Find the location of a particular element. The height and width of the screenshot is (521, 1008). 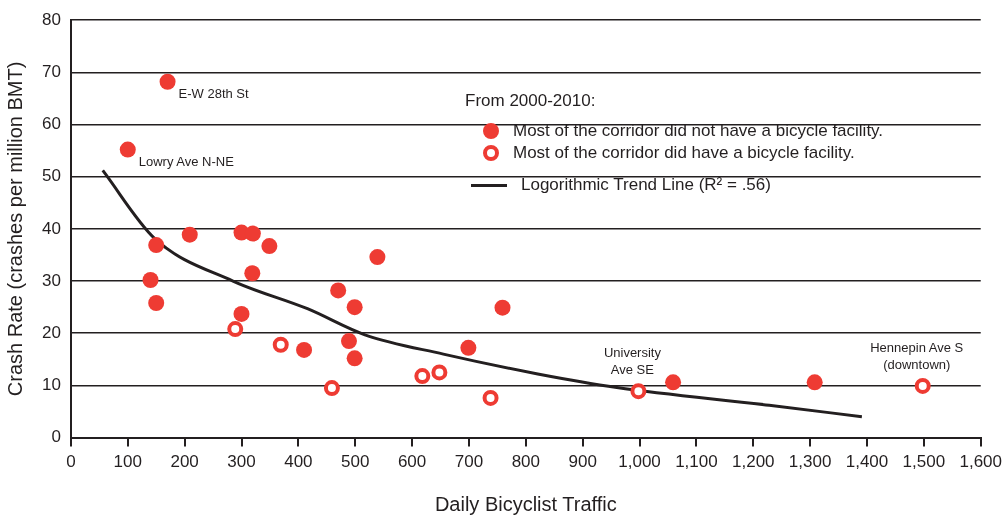

y-tick-label: 40 is located at coordinates (51, 228).